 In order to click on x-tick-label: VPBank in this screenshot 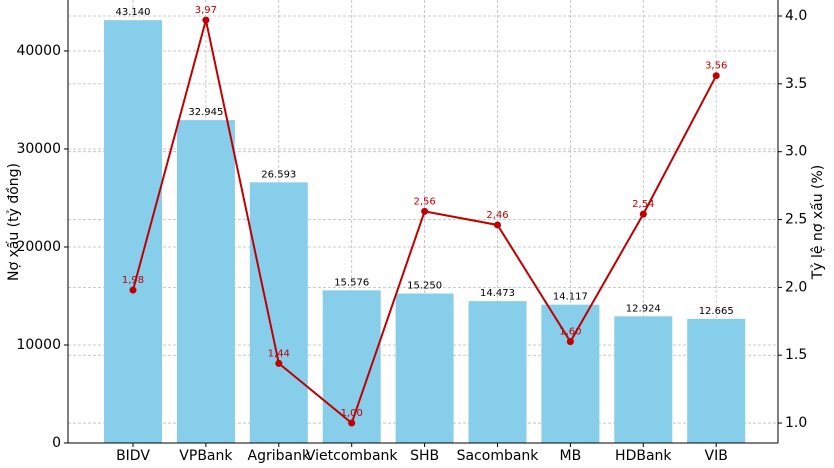, I will do `click(206, 456)`.